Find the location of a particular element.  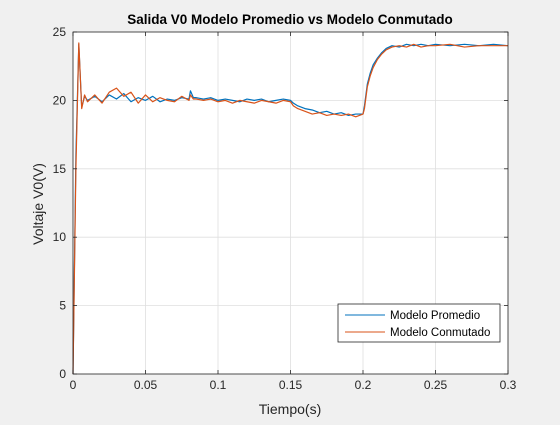

legend: Modelo Promedio Modelo Conmutado is located at coordinates (419, 323).